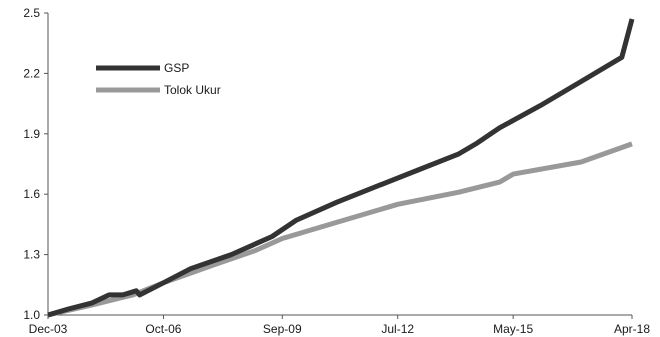  Describe the element at coordinates (31, 315) in the screenshot. I see `y-tick-label: 1.0` at that location.